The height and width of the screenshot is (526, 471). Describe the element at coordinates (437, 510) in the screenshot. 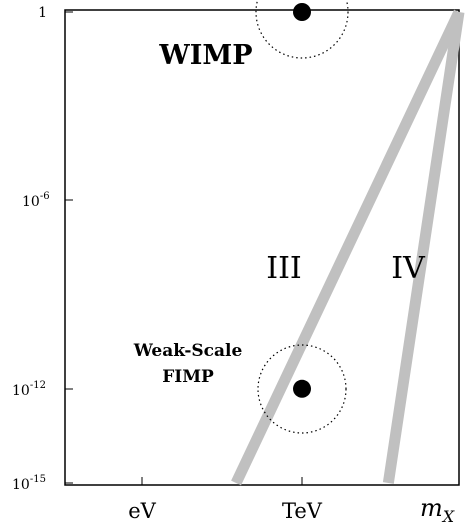

I see `x-axis-label: mX` at that location.